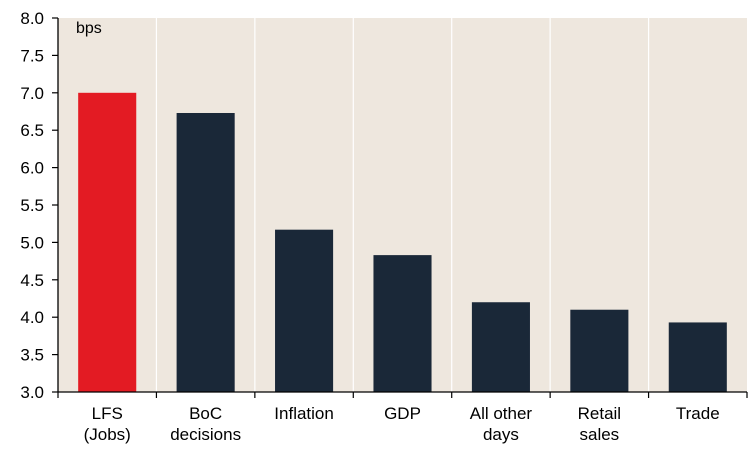 The height and width of the screenshot is (454, 749). Describe the element at coordinates (501, 424) in the screenshot. I see `x-tick-label: All other days` at that location.